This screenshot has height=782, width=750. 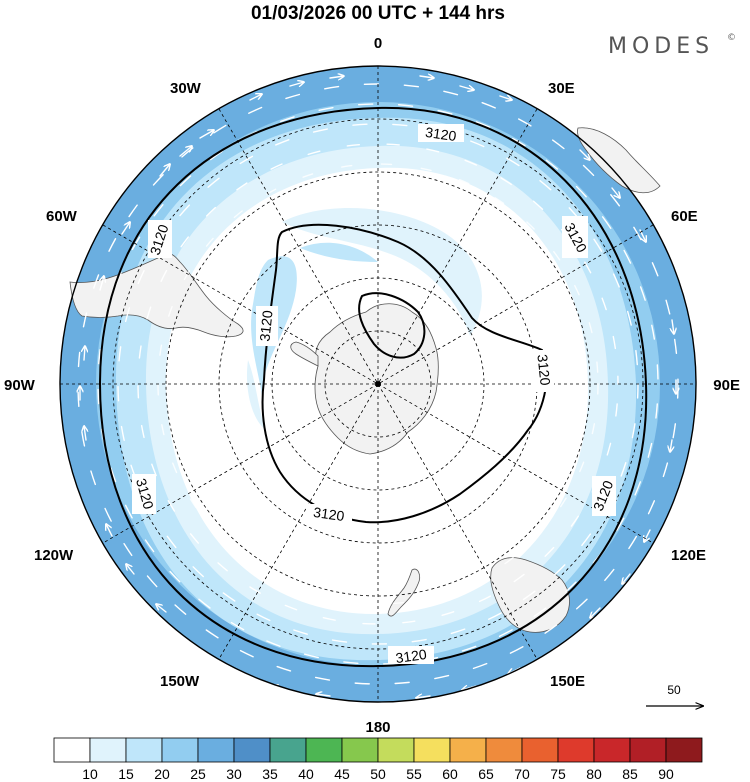 What do you see at coordinates (561, 88) in the screenshot?
I see `lon-label-30e: 30E` at bounding box center [561, 88].